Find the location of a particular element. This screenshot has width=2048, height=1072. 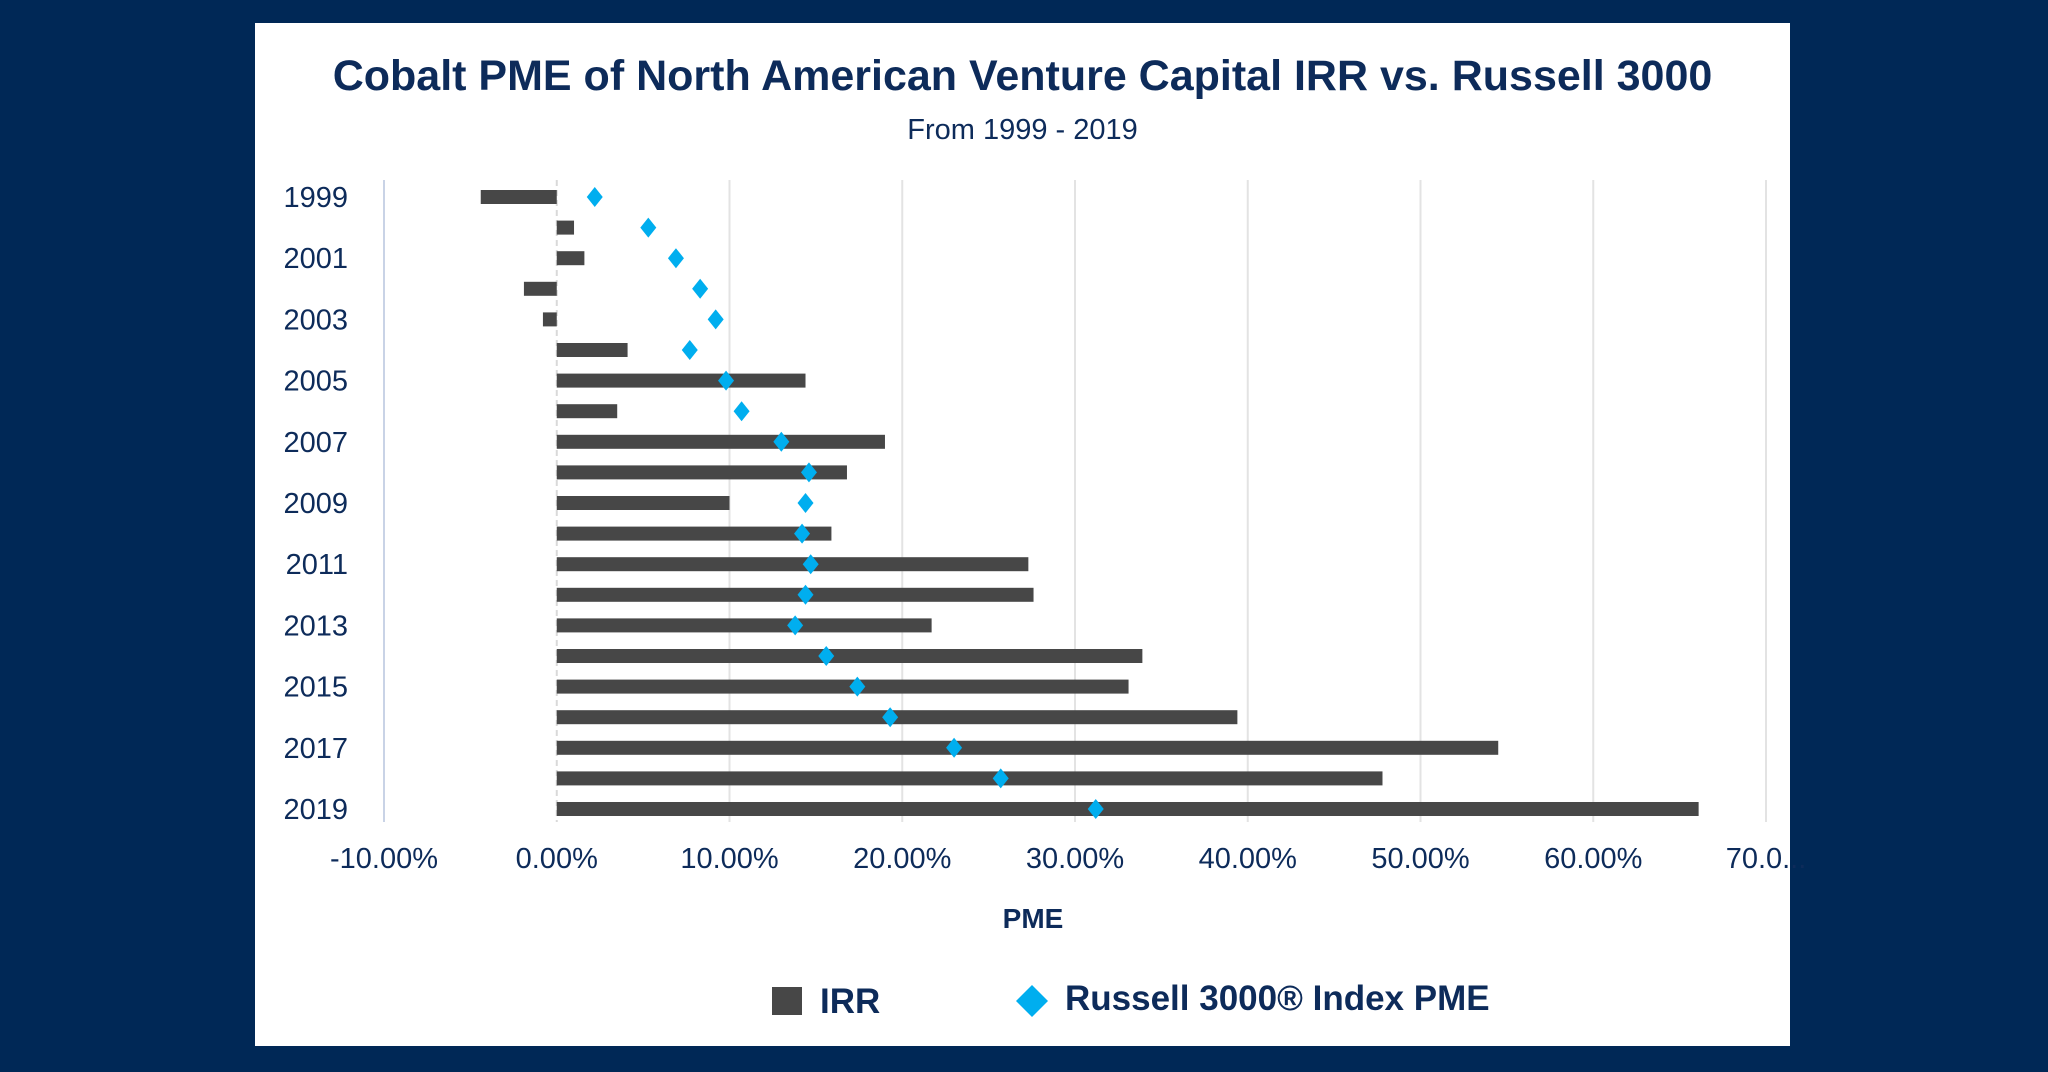

legend-pme-diamond-icon is located at coordinates (1032, 1001).